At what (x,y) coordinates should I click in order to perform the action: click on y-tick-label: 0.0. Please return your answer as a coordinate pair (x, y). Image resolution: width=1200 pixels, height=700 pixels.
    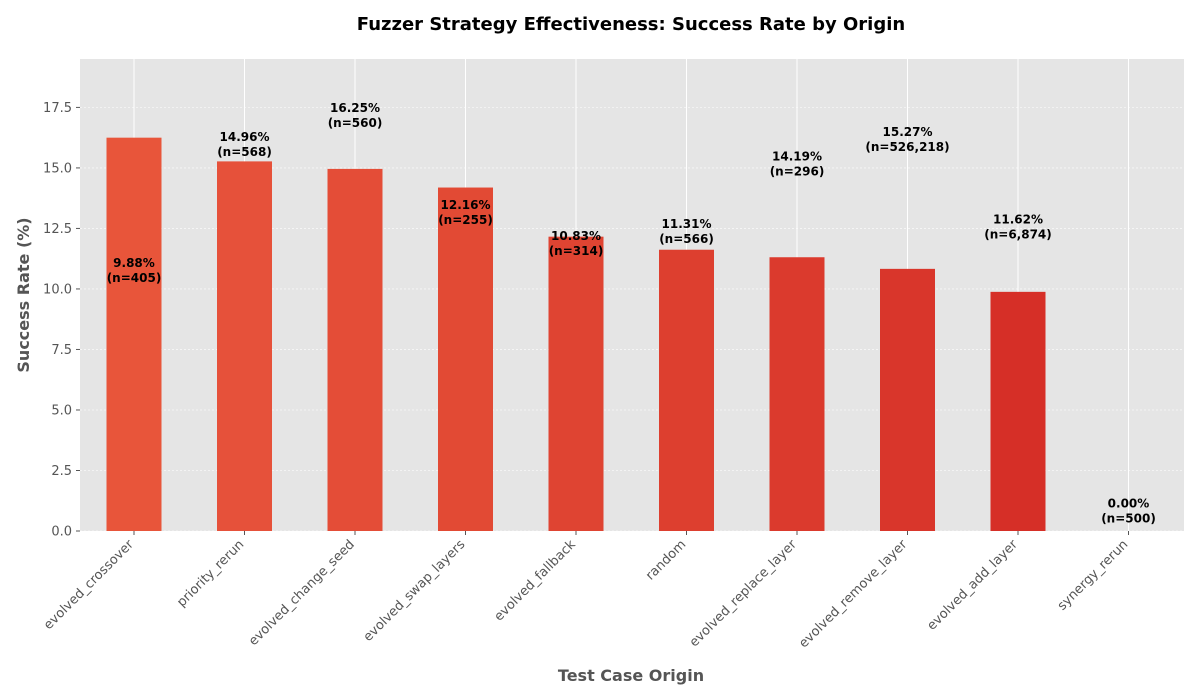
    Looking at the image, I should click on (61, 532).